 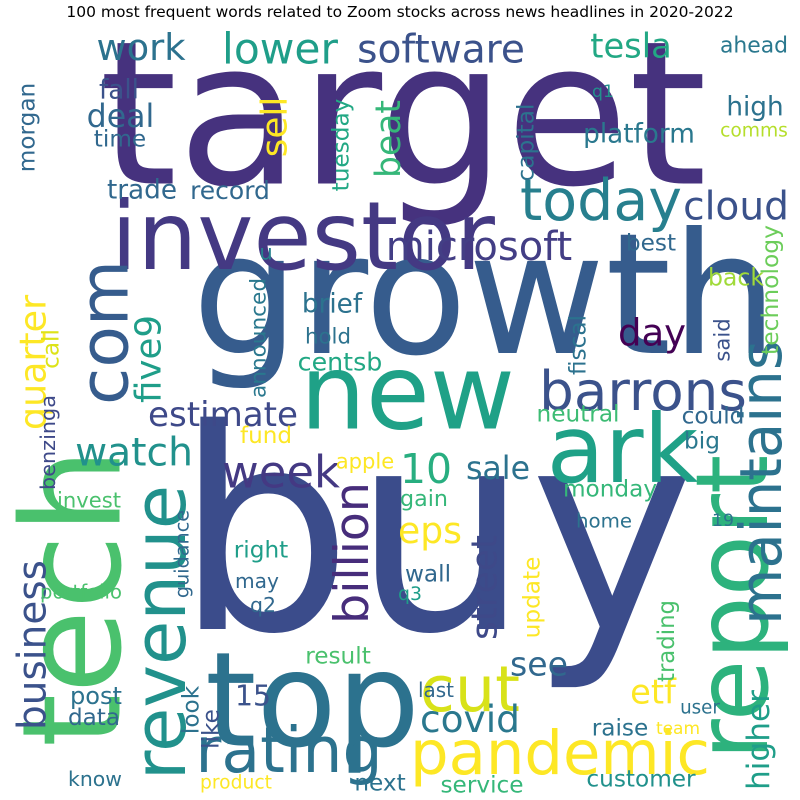 I want to click on word-estimate: estimate, so click(x=223, y=415).